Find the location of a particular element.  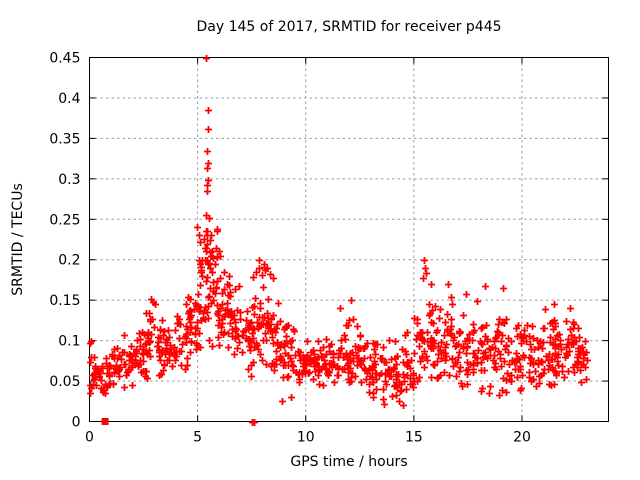

y-tick-label: 0.35 is located at coordinates (64, 139).